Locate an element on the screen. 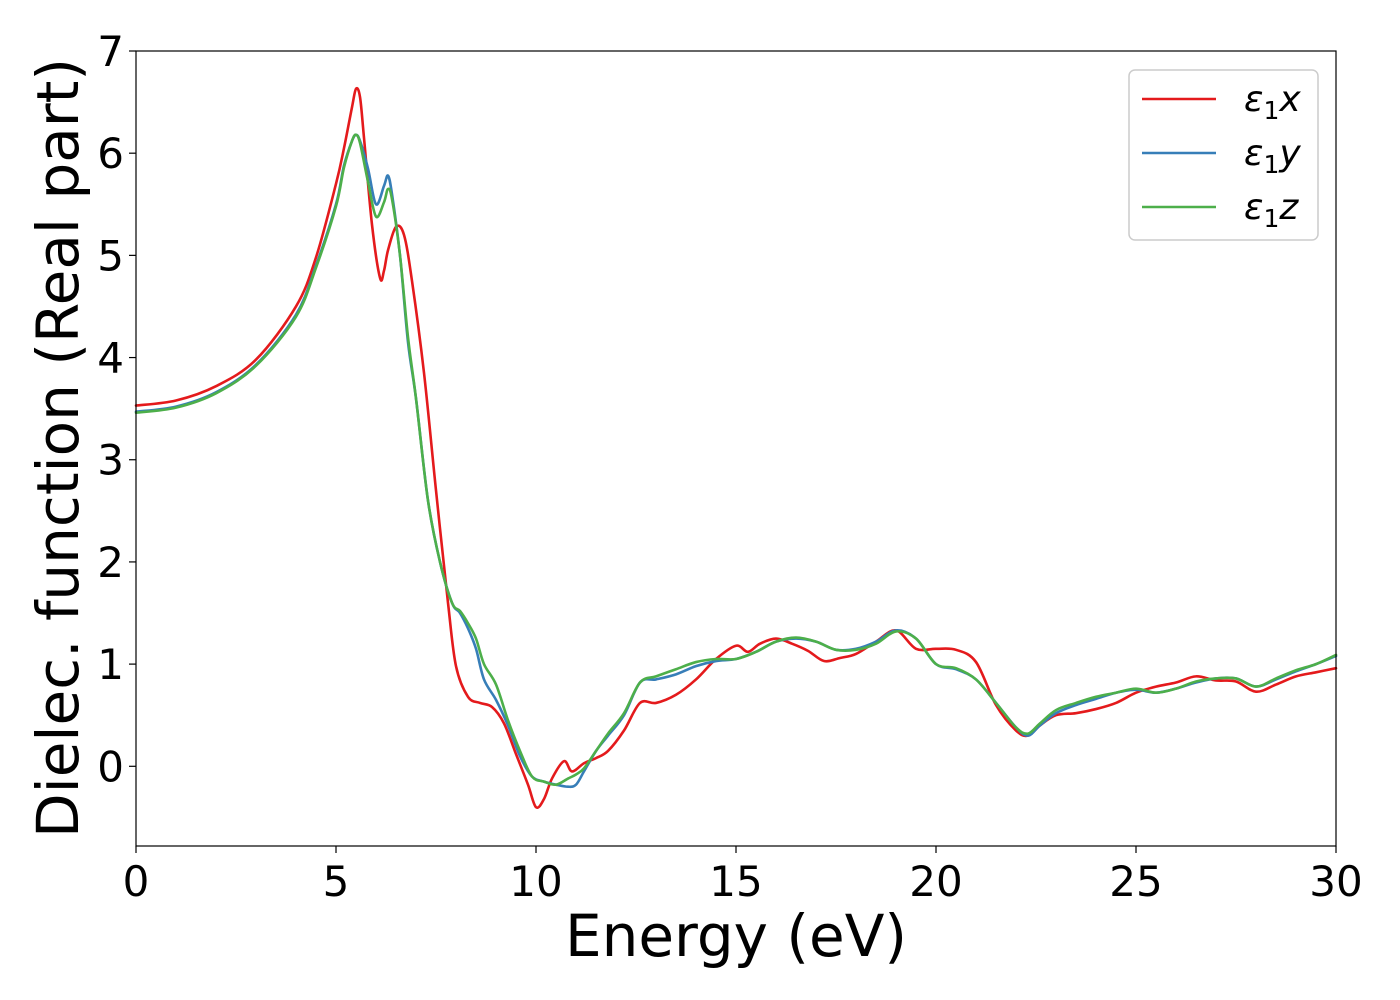 The height and width of the screenshot is (1000, 1400). legend-frame is located at coordinates (1223, 155).